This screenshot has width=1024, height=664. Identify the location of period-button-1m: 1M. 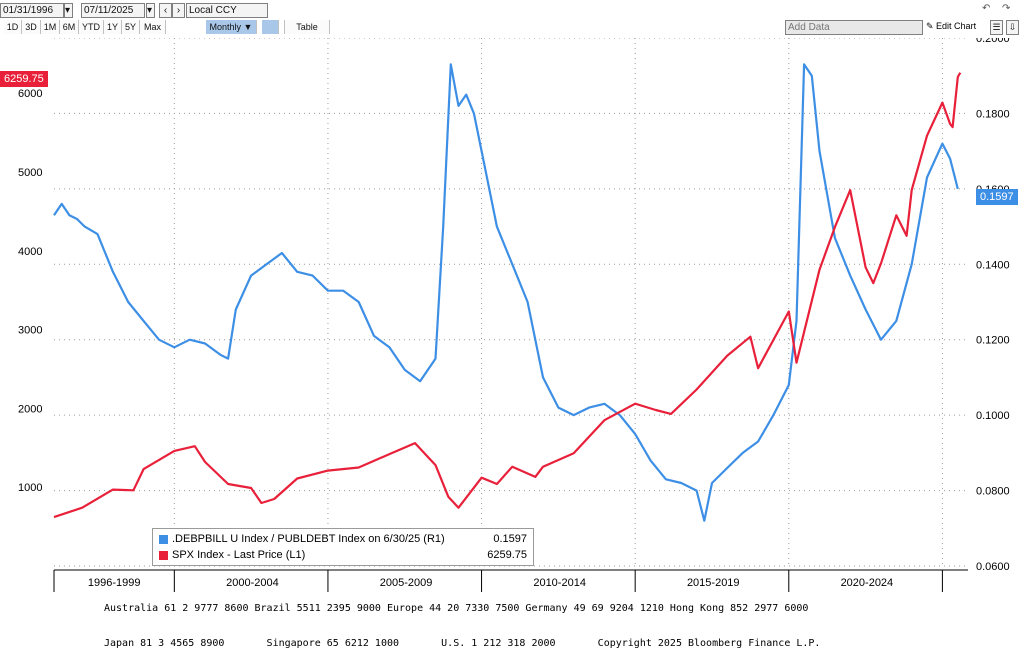
(50, 27).